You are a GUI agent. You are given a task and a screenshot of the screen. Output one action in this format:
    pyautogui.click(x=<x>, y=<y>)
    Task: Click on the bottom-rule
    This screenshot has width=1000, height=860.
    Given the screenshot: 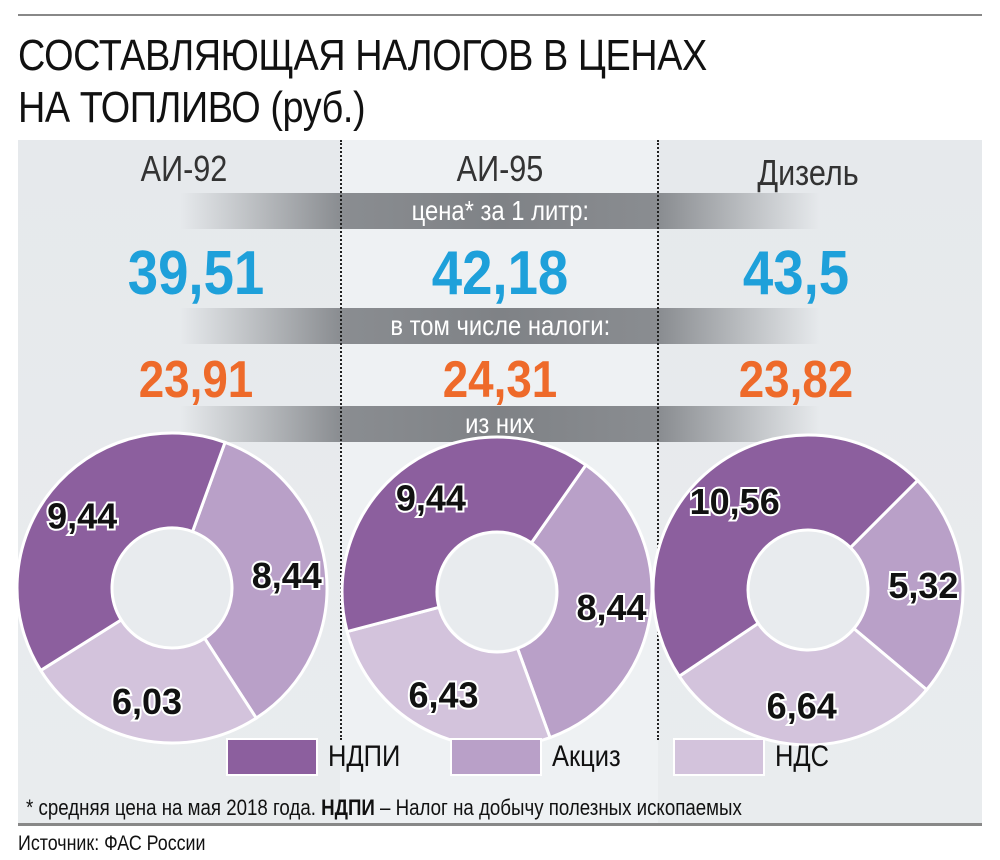 What is the action you would take?
    pyautogui.click(x=500, y=824)
    